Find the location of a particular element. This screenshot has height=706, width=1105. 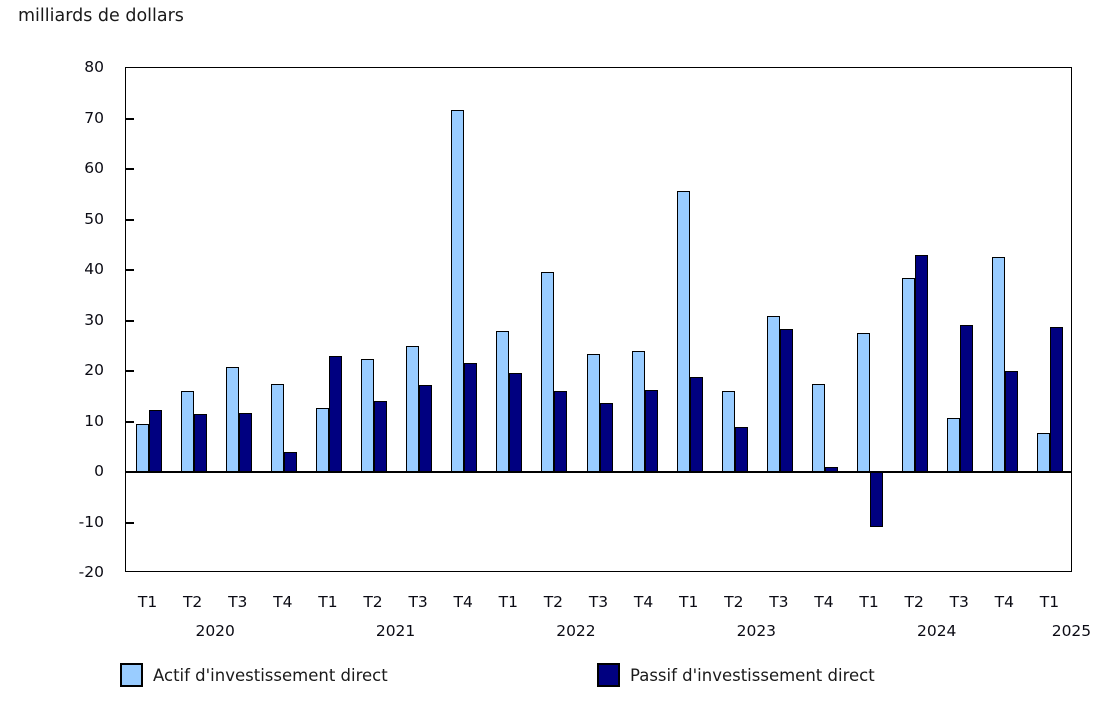

bar-passif-T3-2021 is located at coordinates (426, 428).